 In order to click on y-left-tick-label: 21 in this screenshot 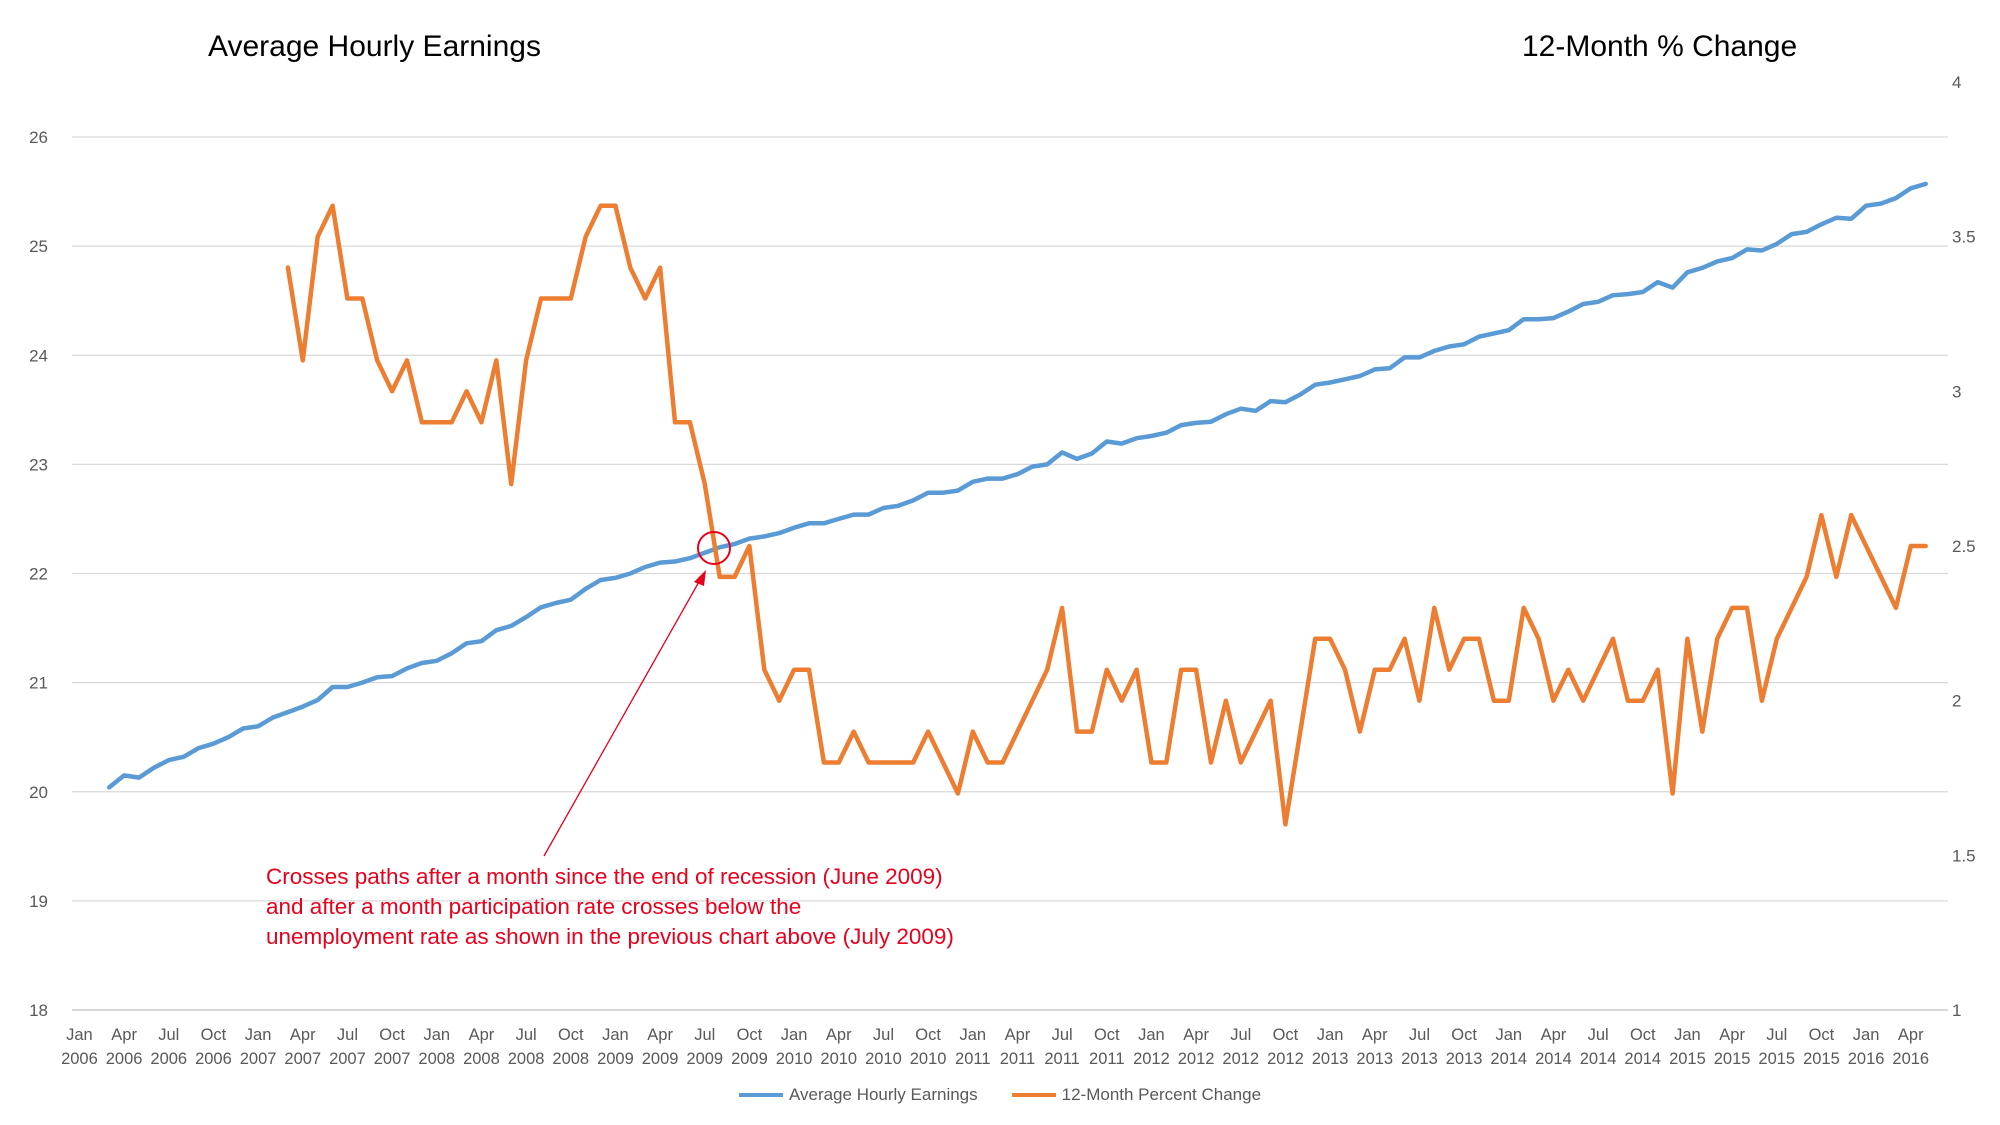, I will do `click(38, 683)`.